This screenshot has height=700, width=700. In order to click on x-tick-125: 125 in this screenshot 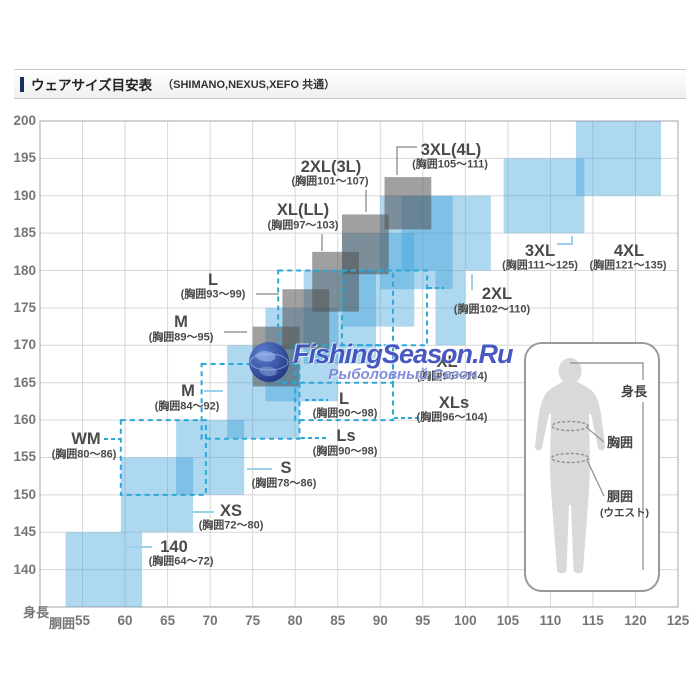, I will do `click(678, 620)`.